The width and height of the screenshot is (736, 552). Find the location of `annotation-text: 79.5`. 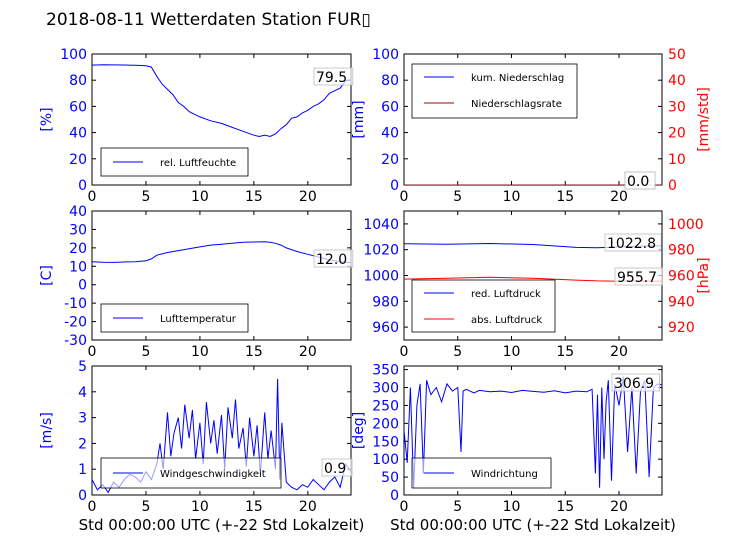

annotation-text: 79.5 is located at coordinates (331, 78).